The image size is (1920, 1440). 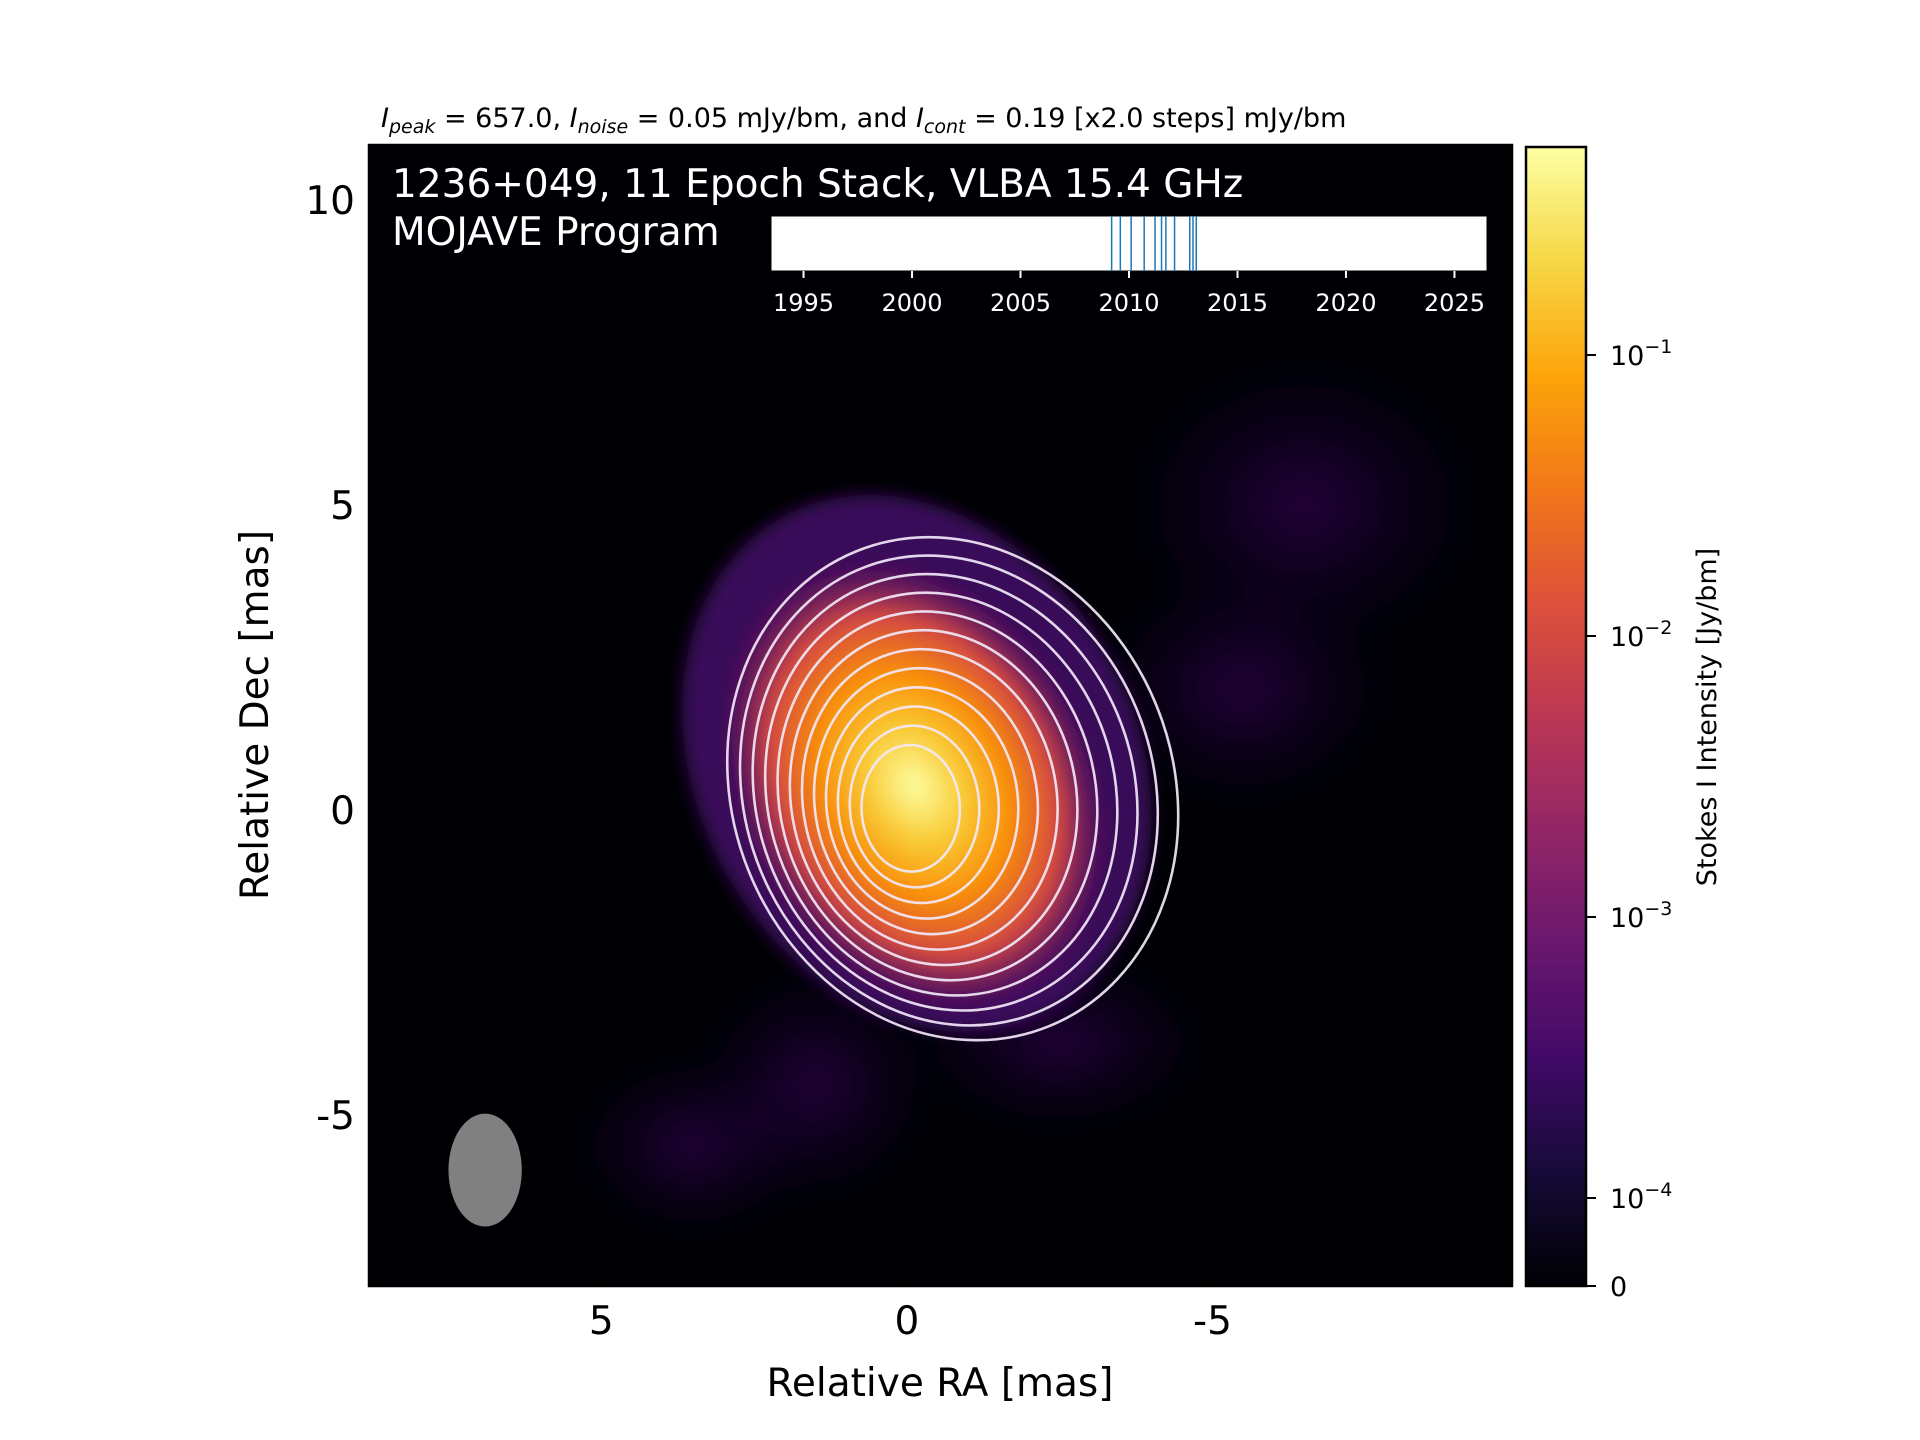 What do you see at coordinates (817, 184) in the screenshot?
I see `map-title: 1236+049, 11 Epoch Stack, VLBA 15.4 GHz` at bounding box center [817, 184].